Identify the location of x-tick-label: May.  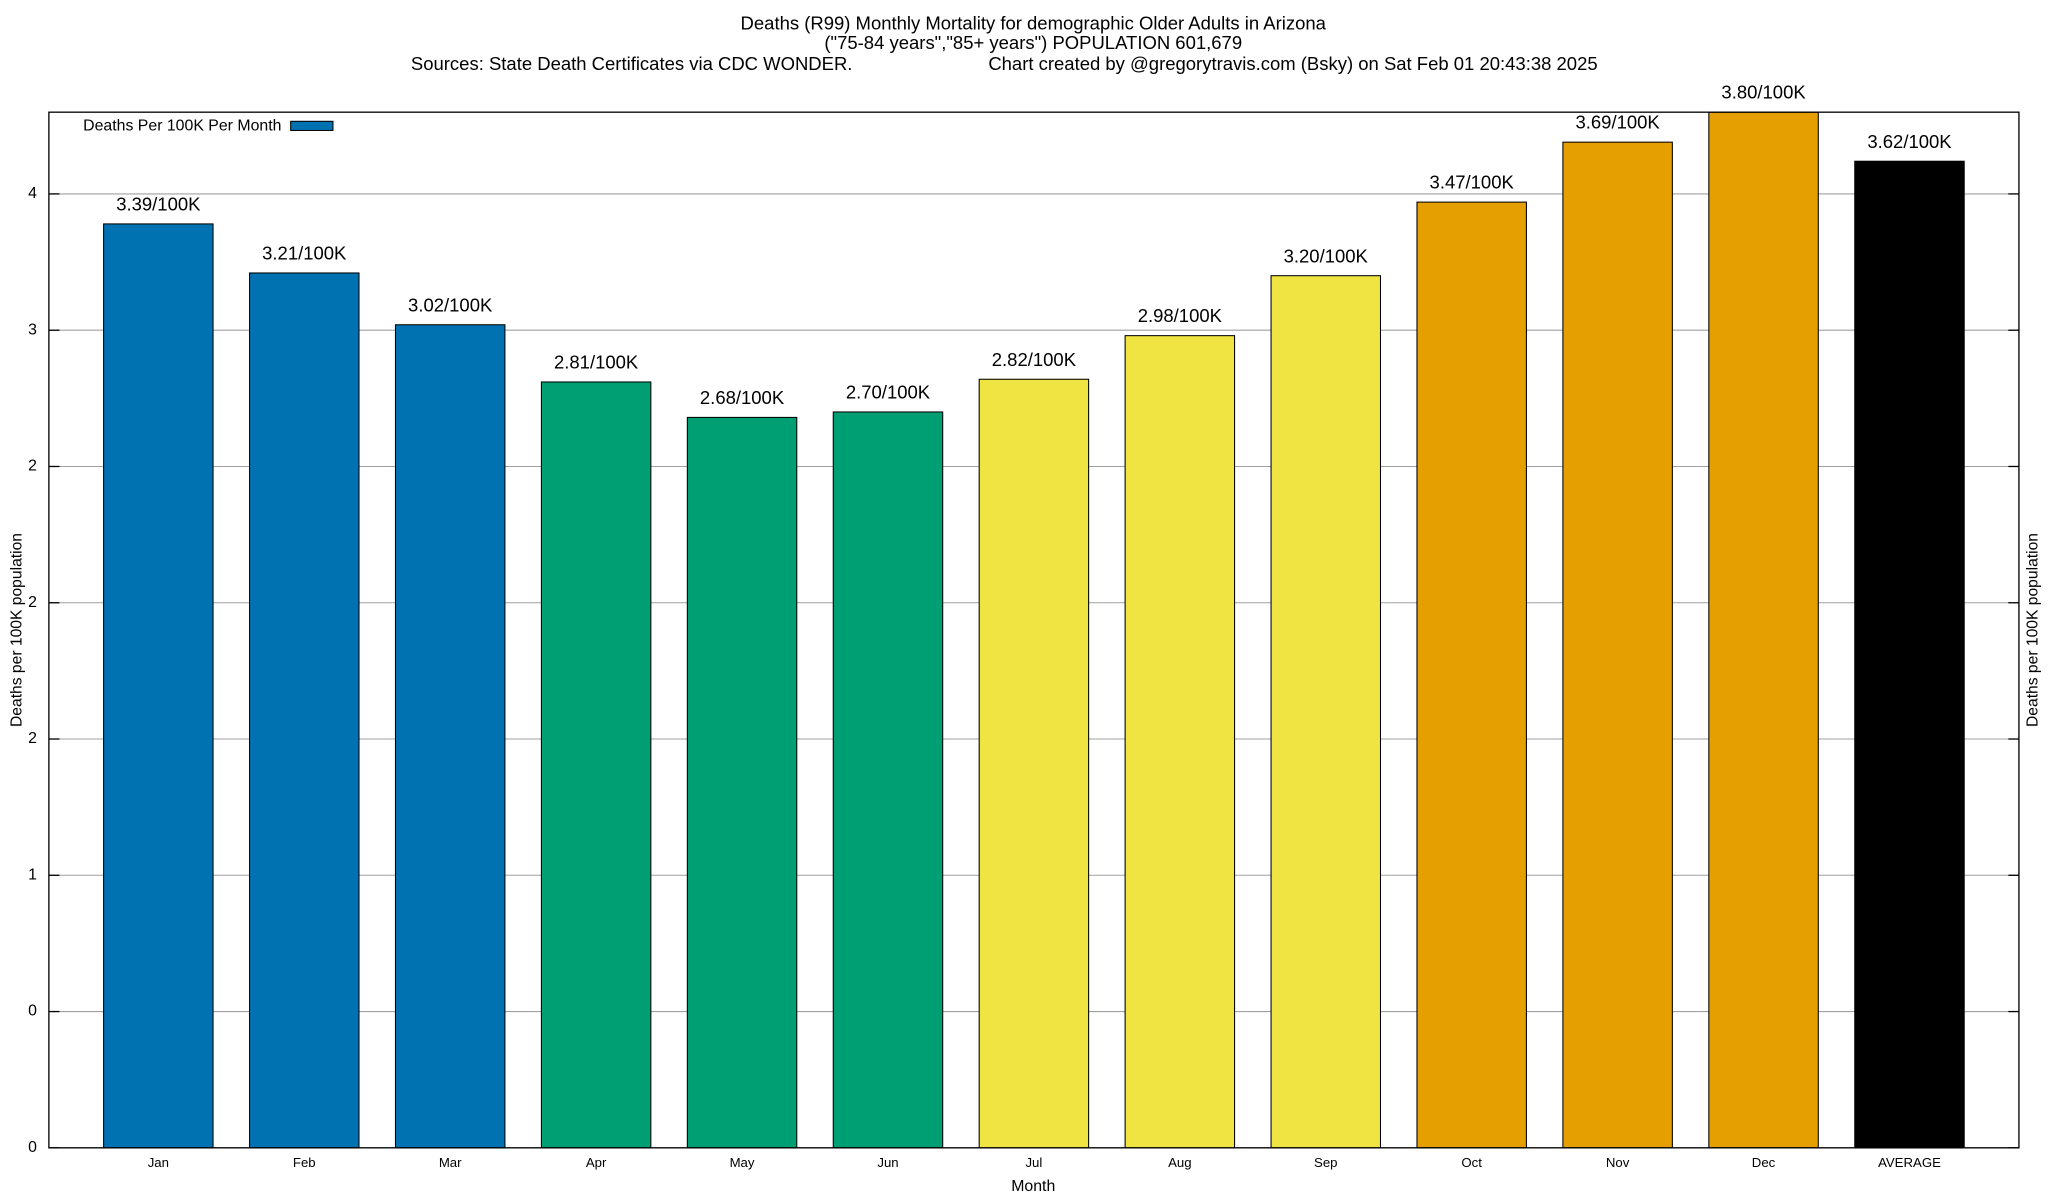
(742, 1162).